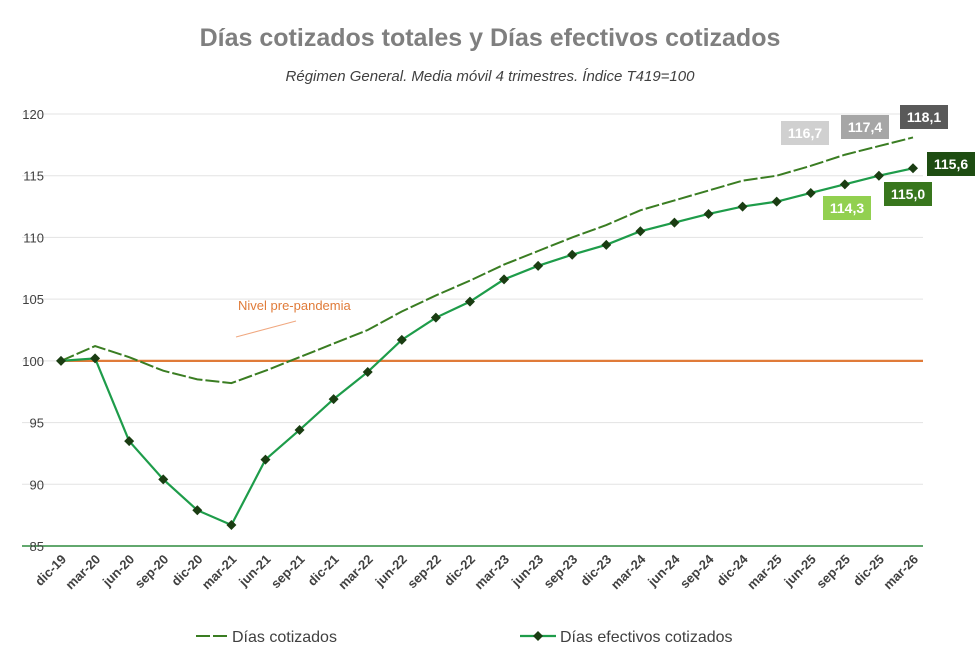  What do you see at coordinates (294, 305) in the screenshot?
I see `reference-line-label: Nivel pre-pandemia` at bounding box center [294, 305].